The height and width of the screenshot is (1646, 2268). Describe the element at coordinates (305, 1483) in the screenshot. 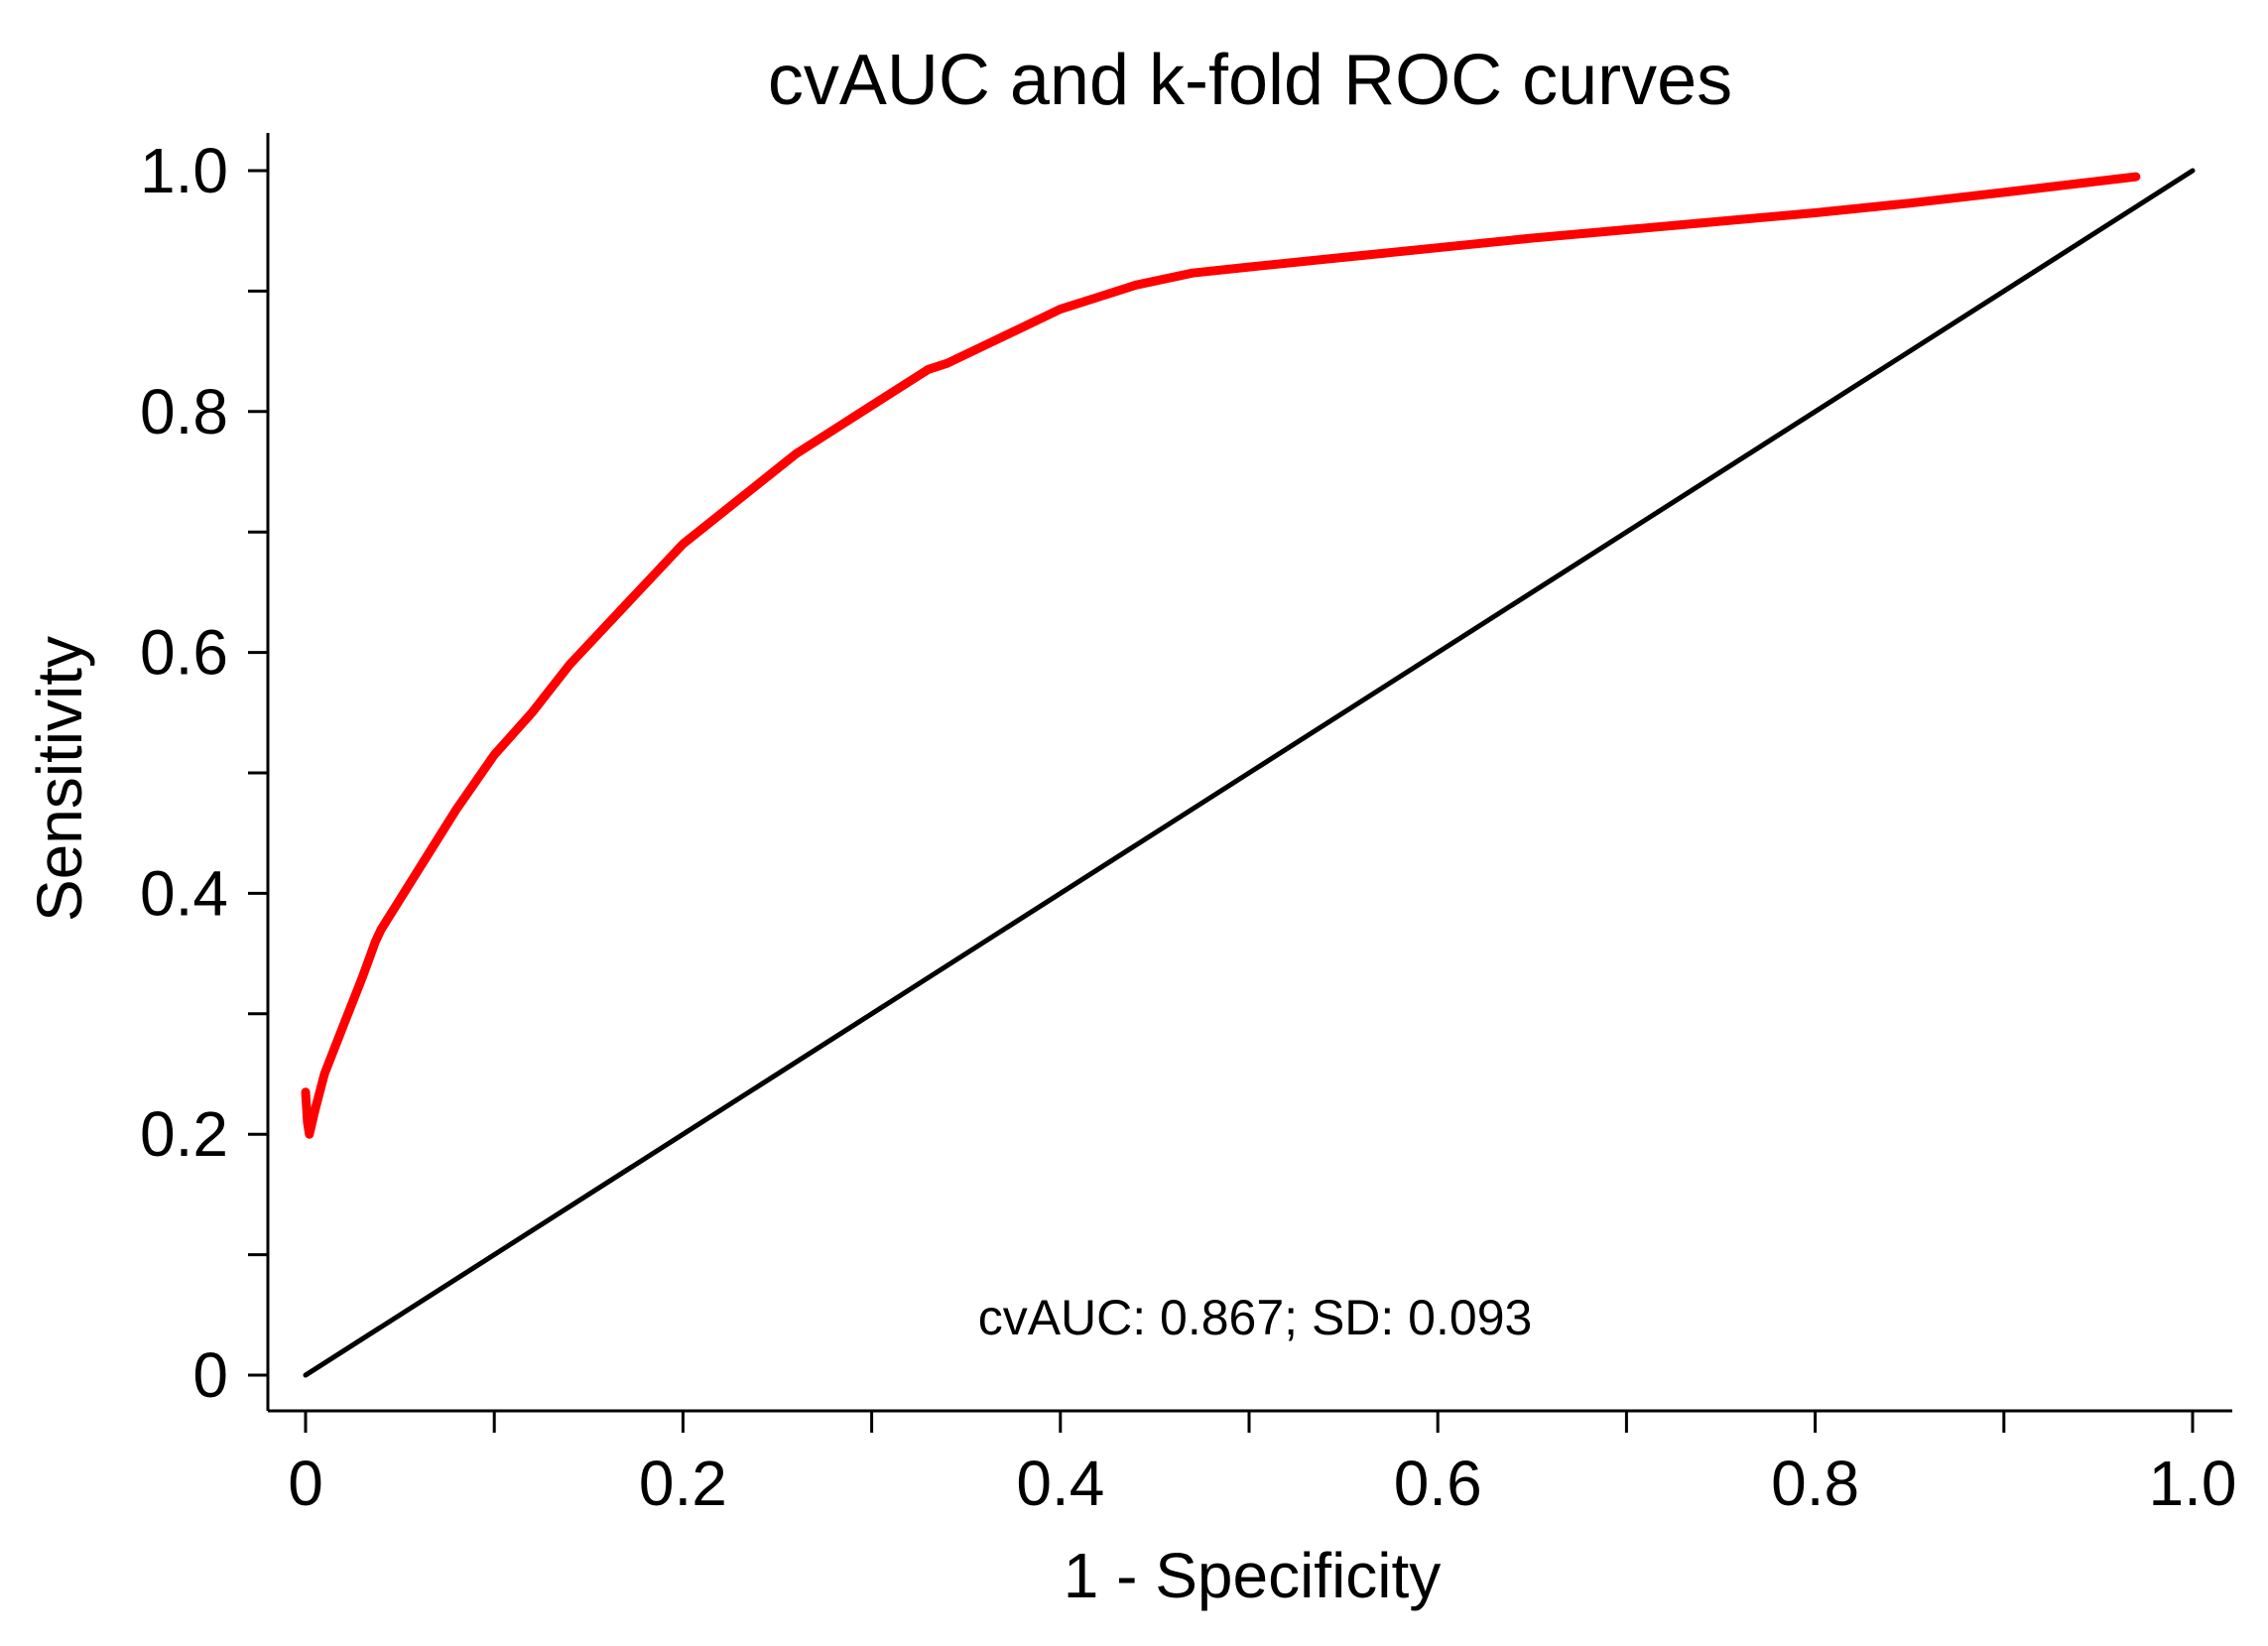

I see `x-tick-label: 0` at that location.